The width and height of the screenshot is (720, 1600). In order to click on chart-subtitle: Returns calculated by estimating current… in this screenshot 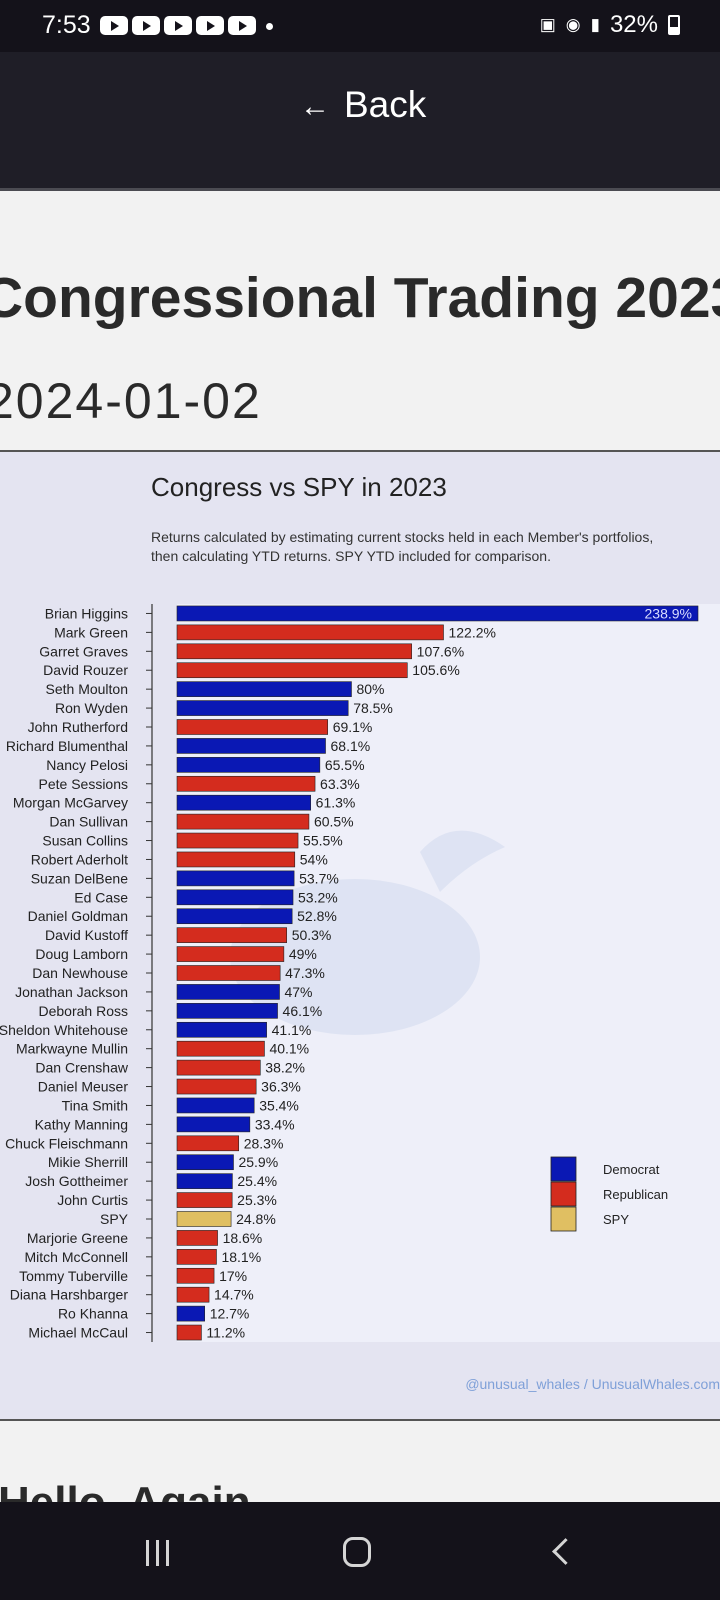, I will do `click(402, 546)`.